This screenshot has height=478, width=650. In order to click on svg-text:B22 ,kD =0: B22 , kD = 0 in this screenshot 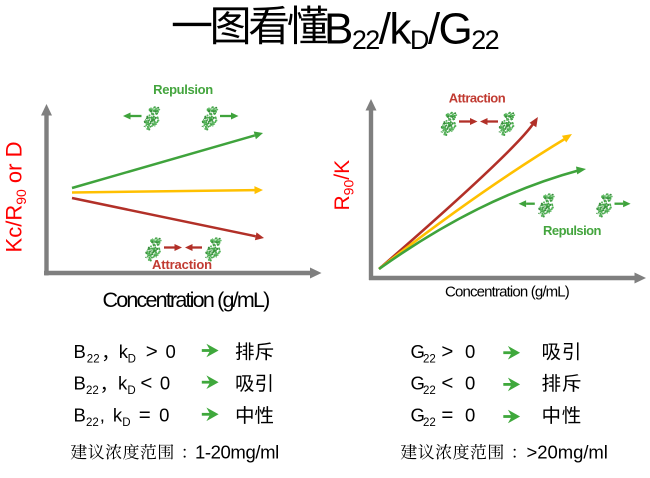, I will do `click(122, 417)`.